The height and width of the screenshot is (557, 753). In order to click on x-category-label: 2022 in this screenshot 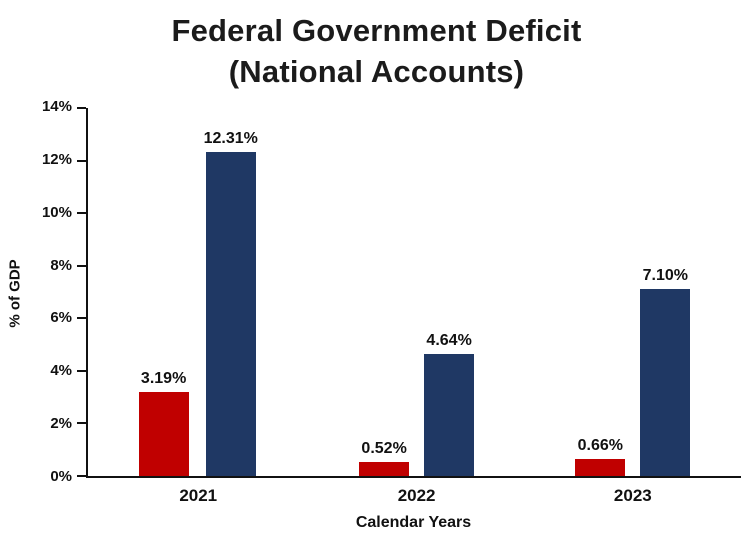, I will do `click(416, 495)`.